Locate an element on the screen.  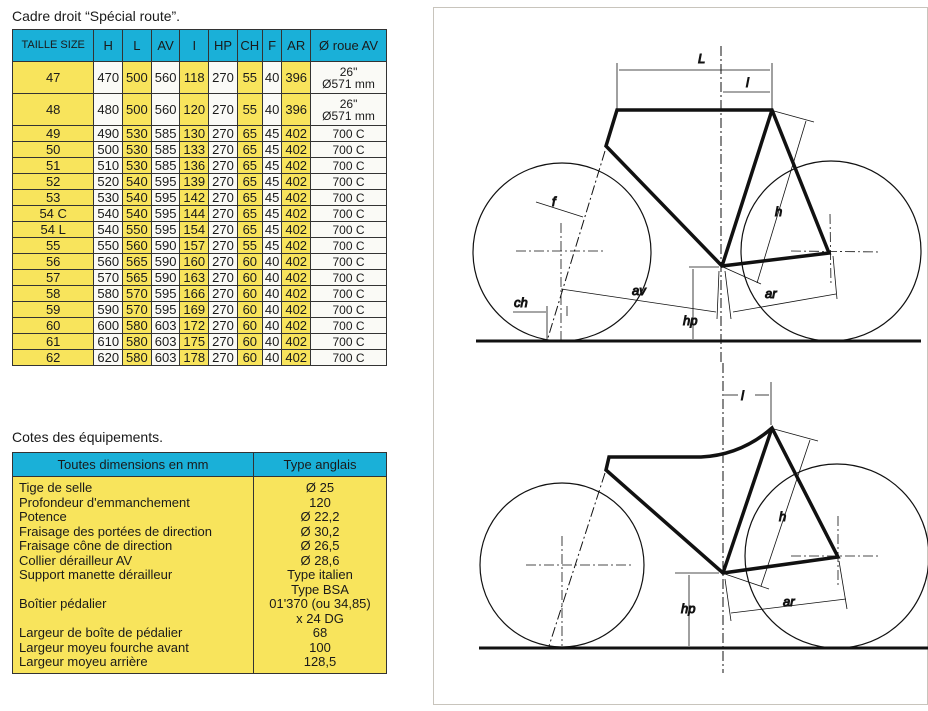
label-f: f is located at coordinates (554, 201).